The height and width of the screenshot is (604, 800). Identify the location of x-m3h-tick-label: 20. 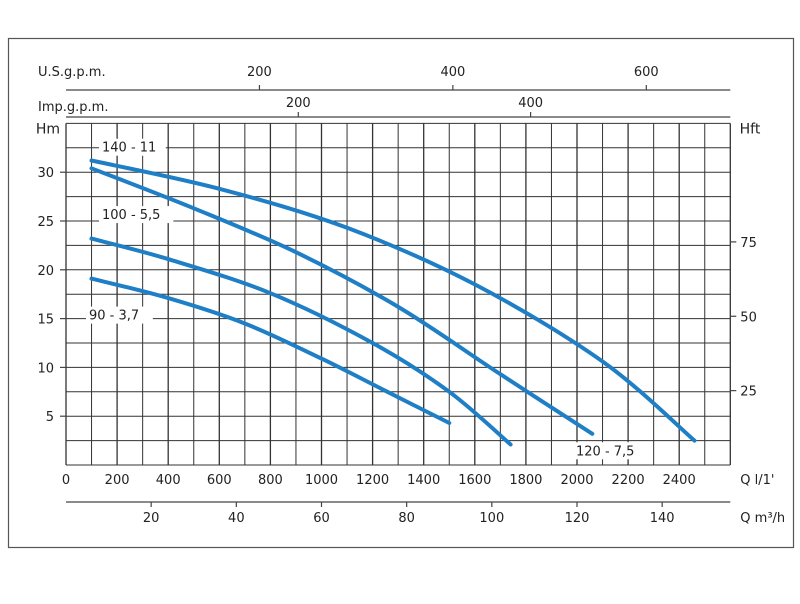
(151, 518).